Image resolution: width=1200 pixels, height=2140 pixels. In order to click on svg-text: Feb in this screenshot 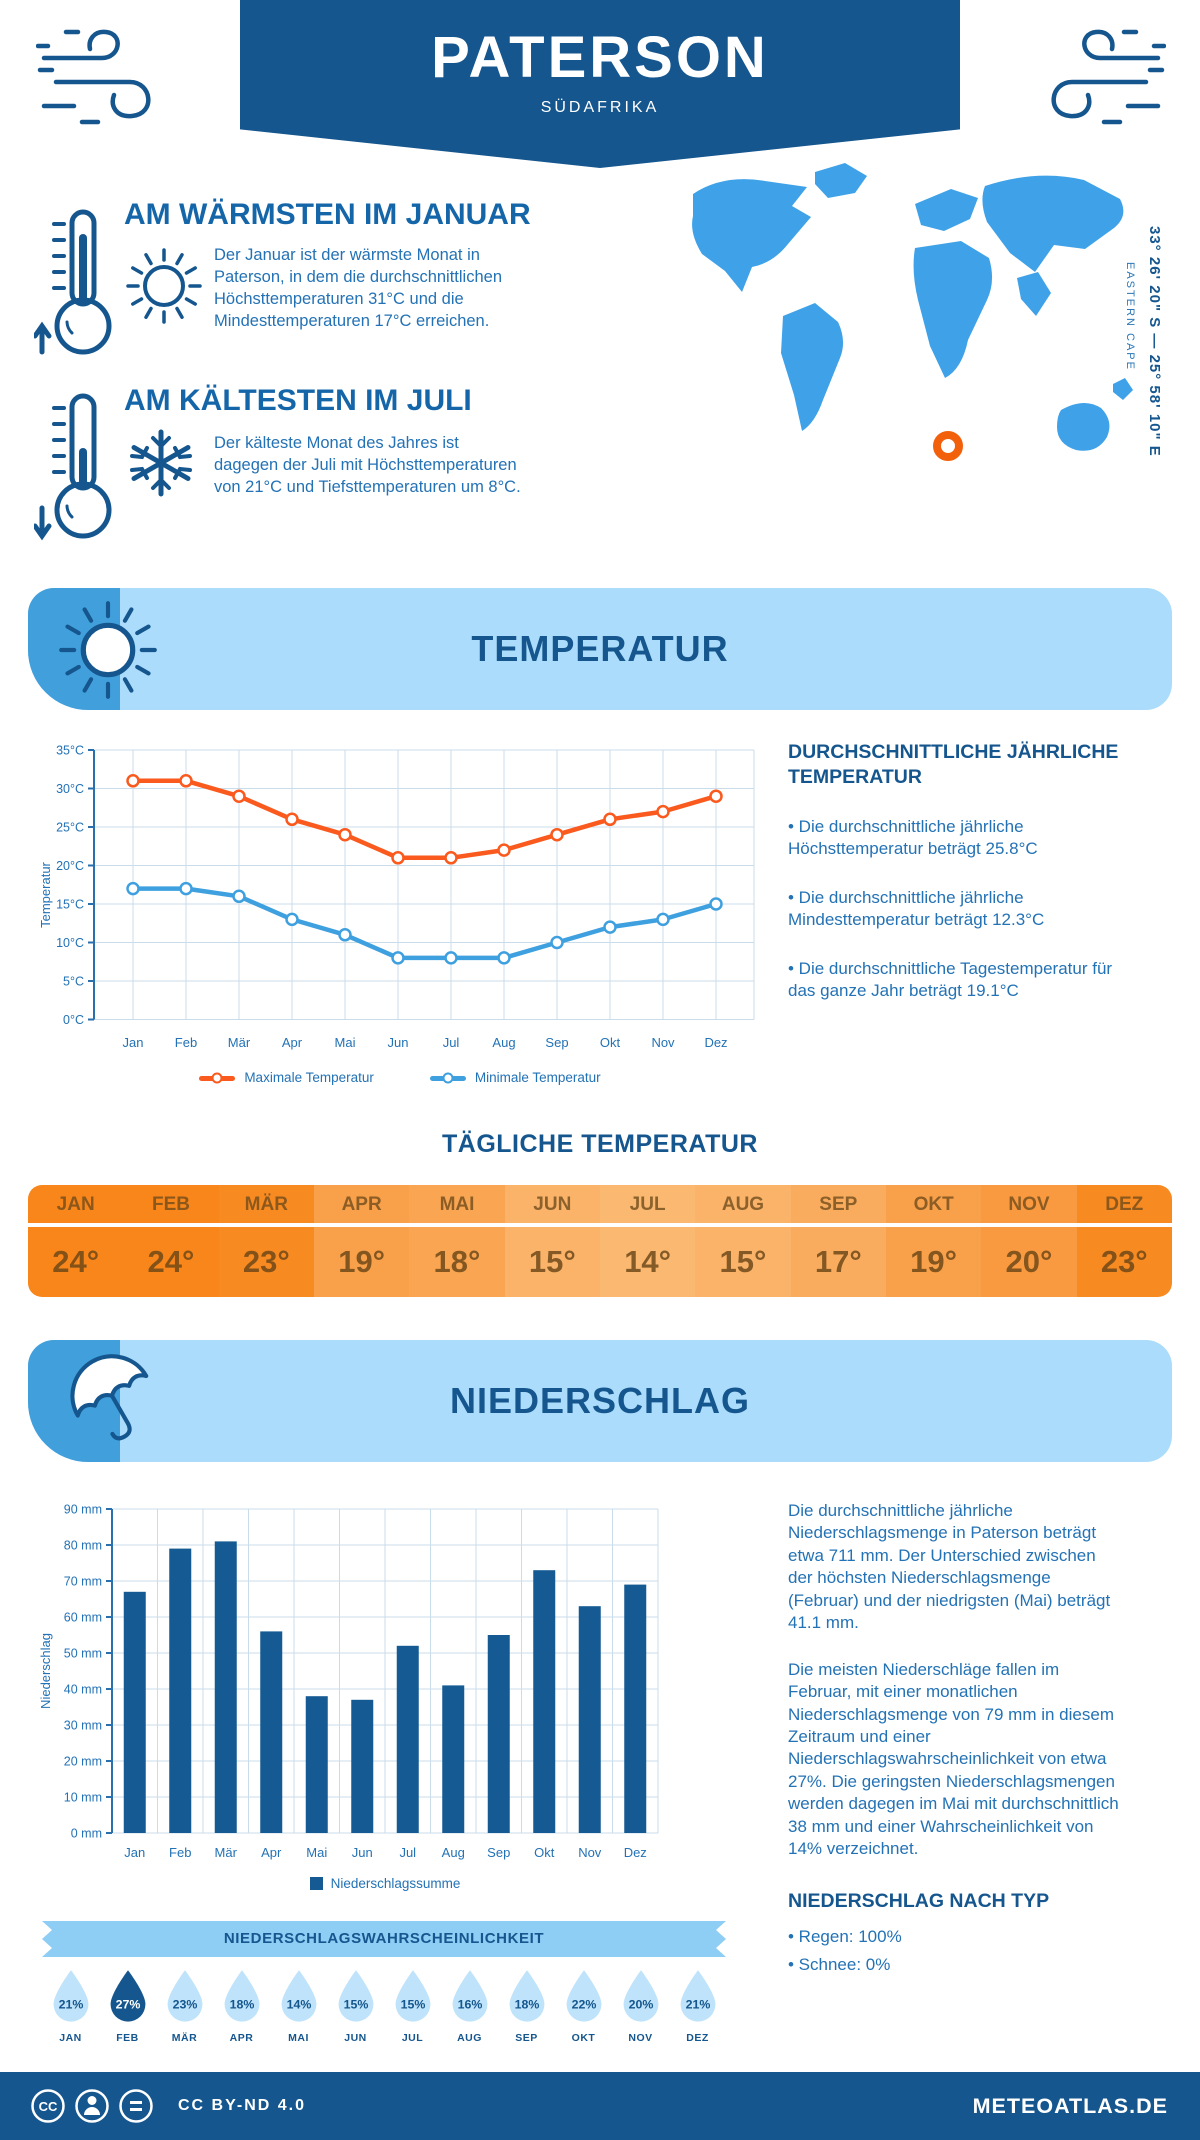, I will do `click(180, 1852)`.